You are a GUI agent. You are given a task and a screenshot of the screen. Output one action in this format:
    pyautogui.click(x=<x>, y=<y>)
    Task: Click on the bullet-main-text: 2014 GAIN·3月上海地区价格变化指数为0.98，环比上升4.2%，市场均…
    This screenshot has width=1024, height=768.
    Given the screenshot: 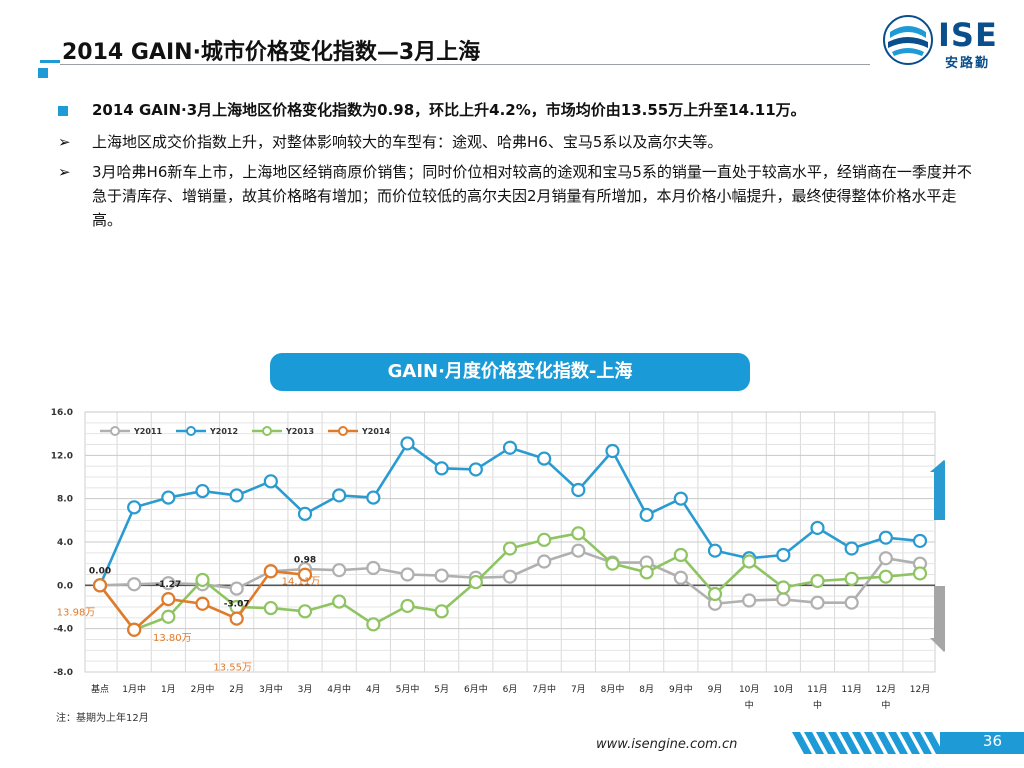 What is the action you would take?
    pyautogui.click(x=449, y=110)
    